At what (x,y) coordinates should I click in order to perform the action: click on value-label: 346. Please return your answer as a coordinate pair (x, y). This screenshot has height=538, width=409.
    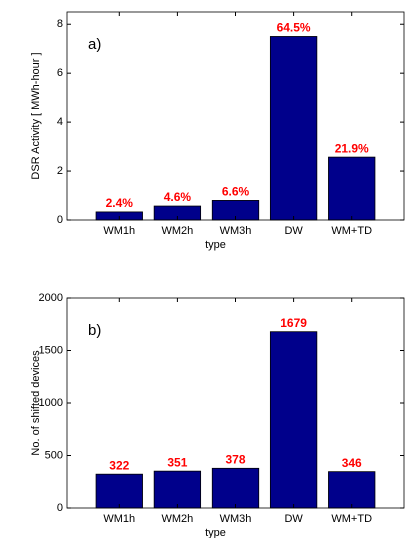
    Looking at the image, I should click on (352, 463).